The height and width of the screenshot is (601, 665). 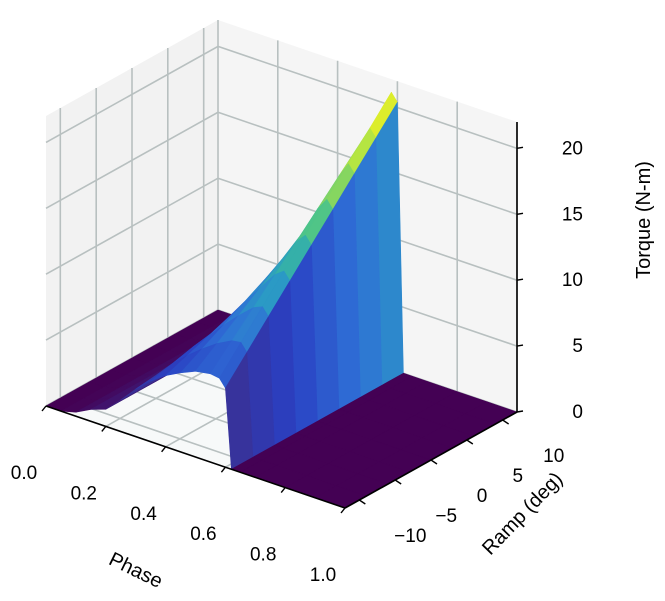 I want to click on z-tick-label: 20, so click(x=572, y=148).